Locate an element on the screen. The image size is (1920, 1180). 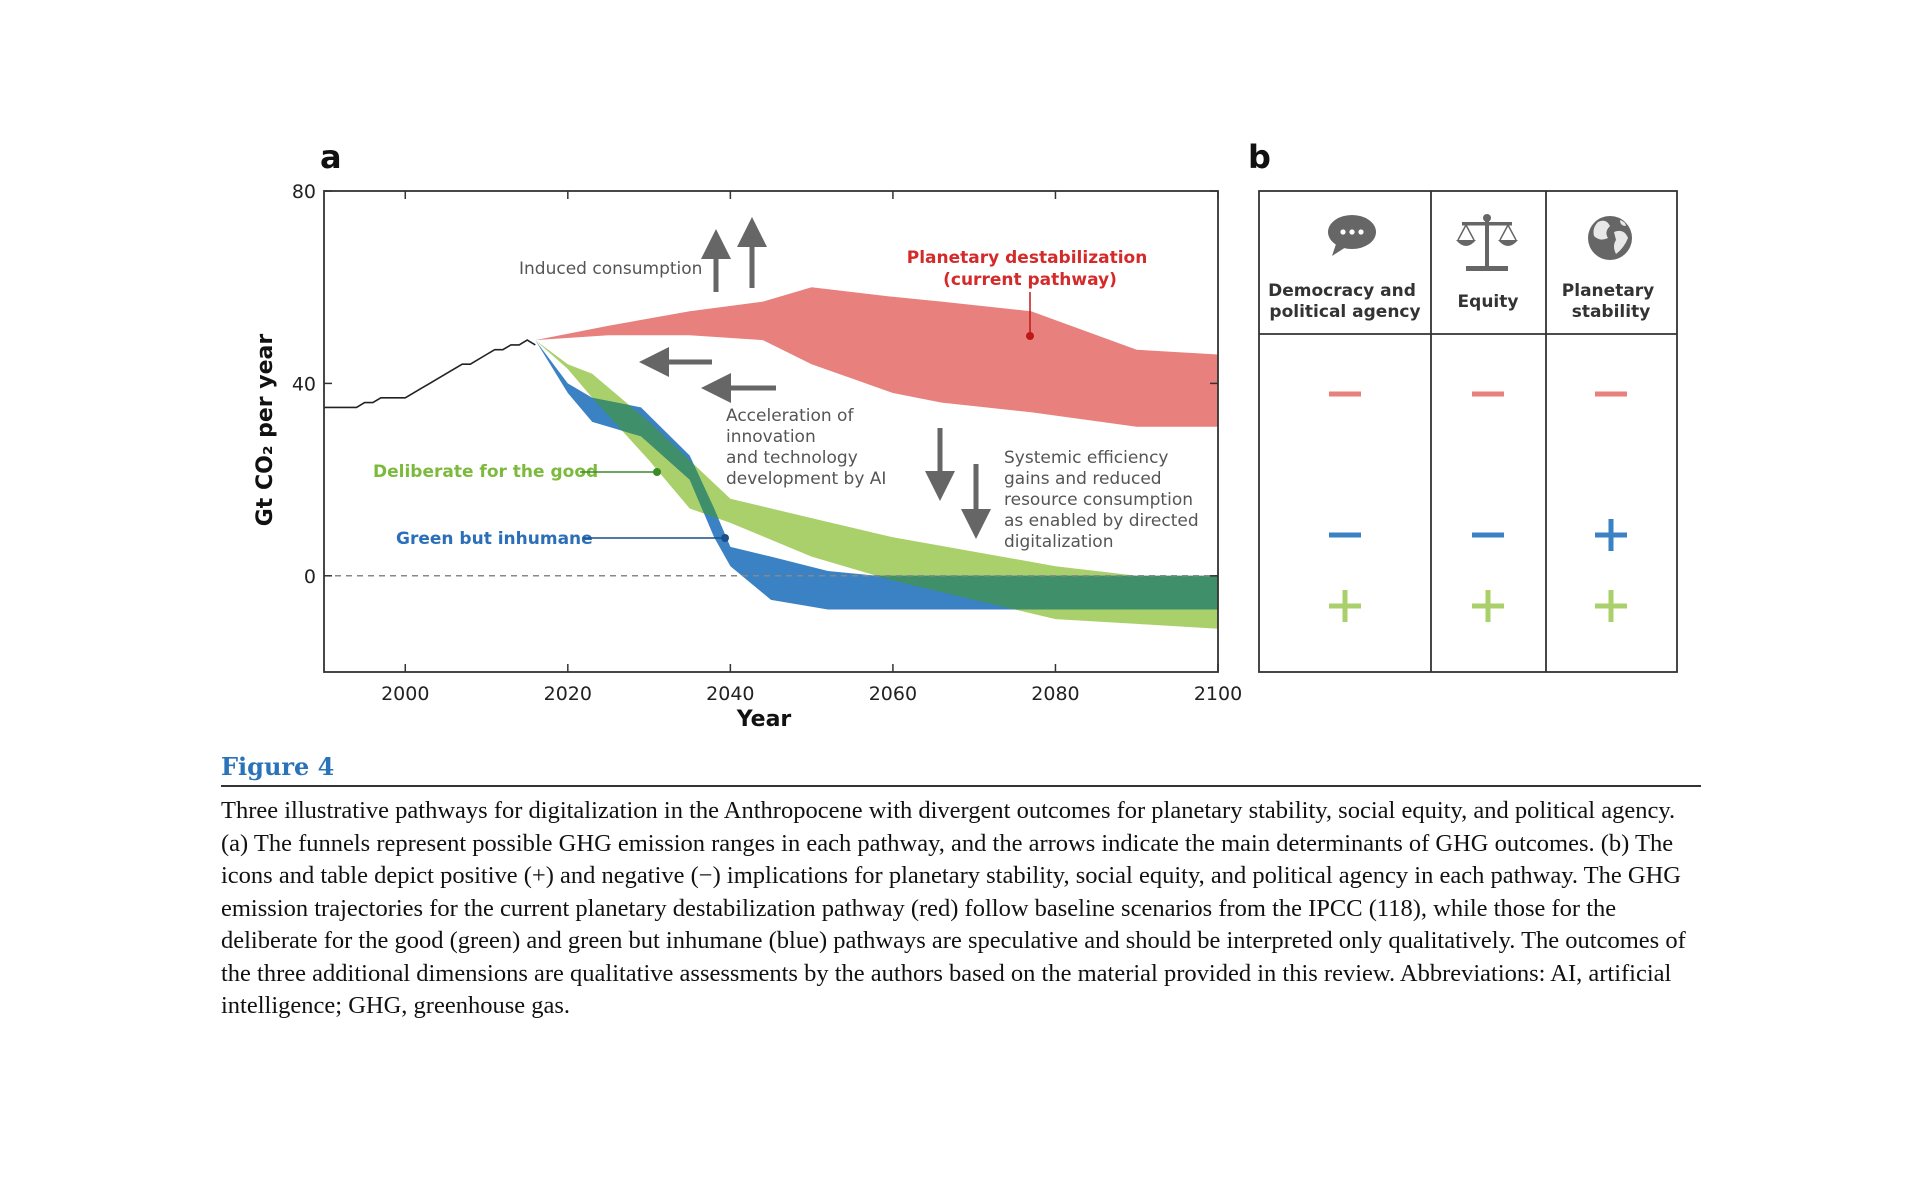
table-cells is located at coordinates (1478, 506).